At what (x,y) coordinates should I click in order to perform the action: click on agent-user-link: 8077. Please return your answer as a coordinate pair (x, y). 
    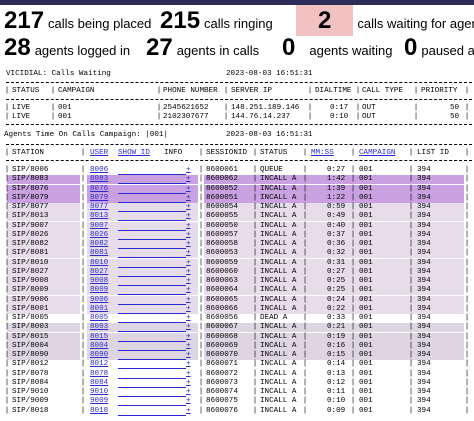
    Looking at the image, I should click on (99, 207).